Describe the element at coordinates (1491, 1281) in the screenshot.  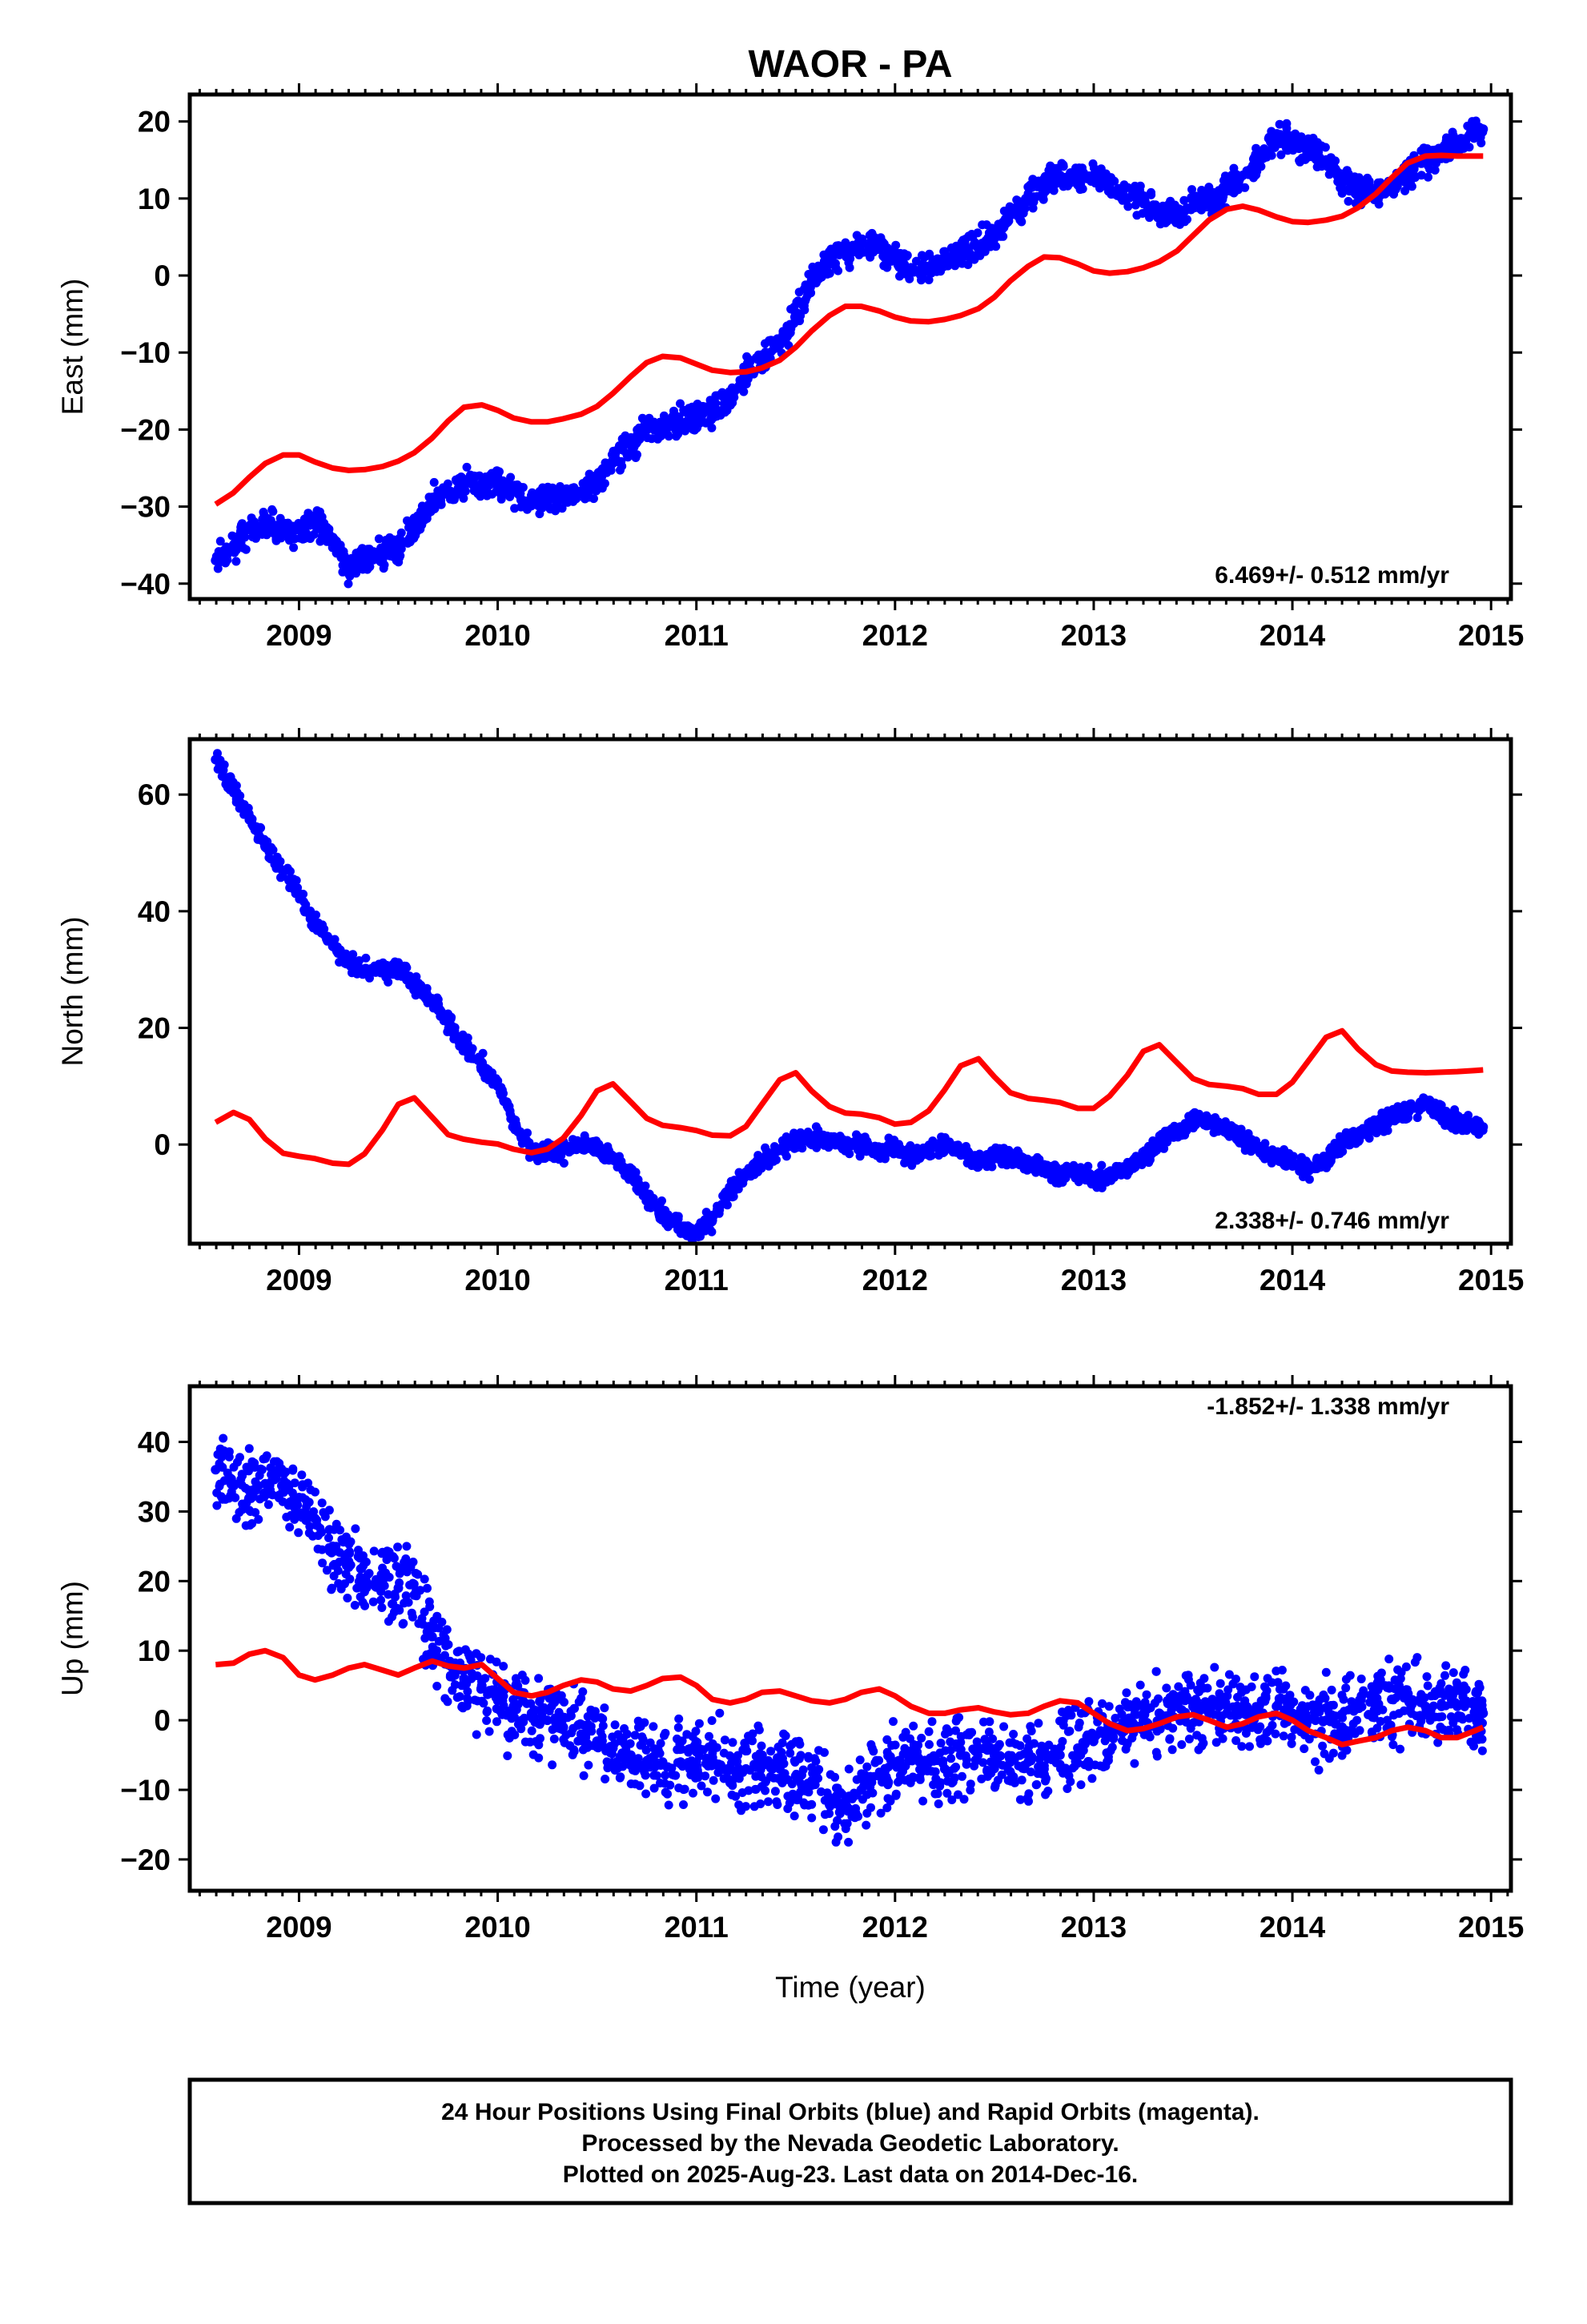
I see `x-tick-label: 2015` at that location.